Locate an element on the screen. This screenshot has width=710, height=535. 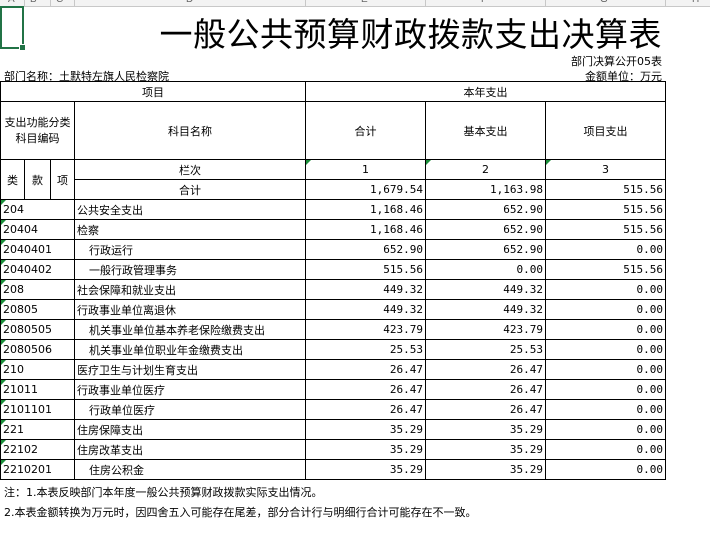
column-letter: B is located at coordinates (33, 2).